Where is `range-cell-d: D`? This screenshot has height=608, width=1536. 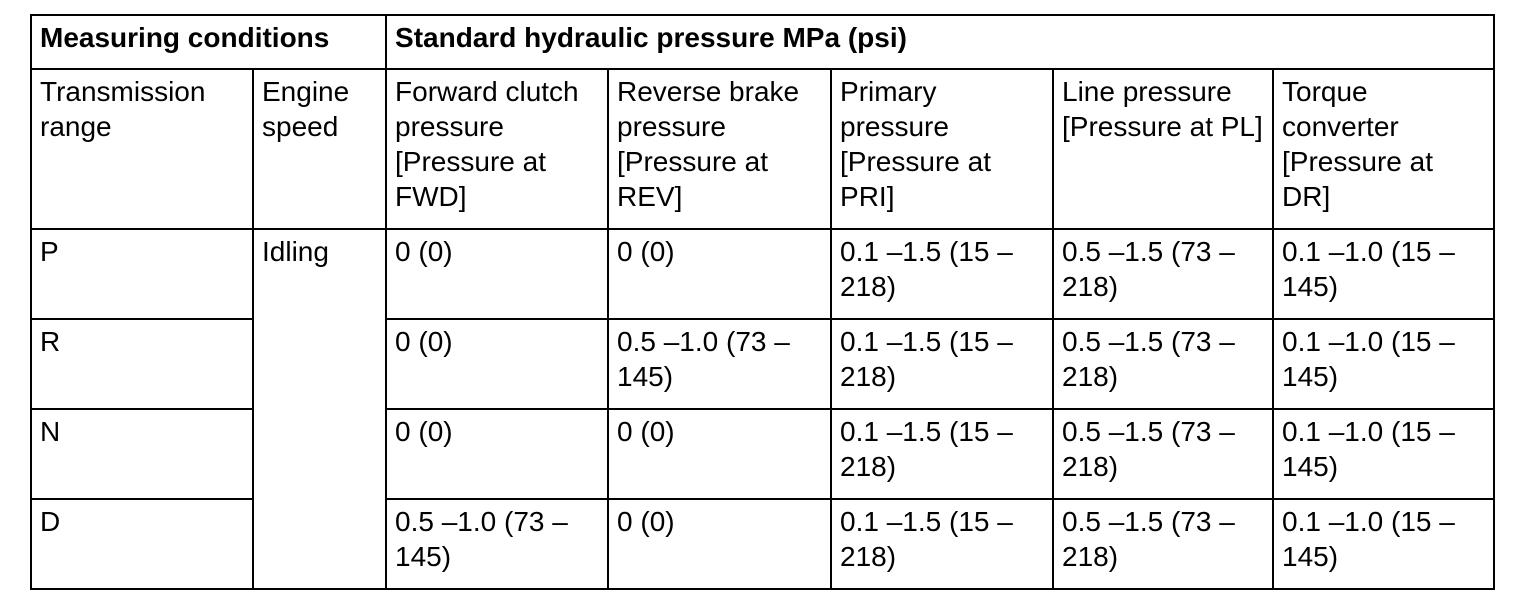 range-cell-d: D is located at coordinates (142, 544).